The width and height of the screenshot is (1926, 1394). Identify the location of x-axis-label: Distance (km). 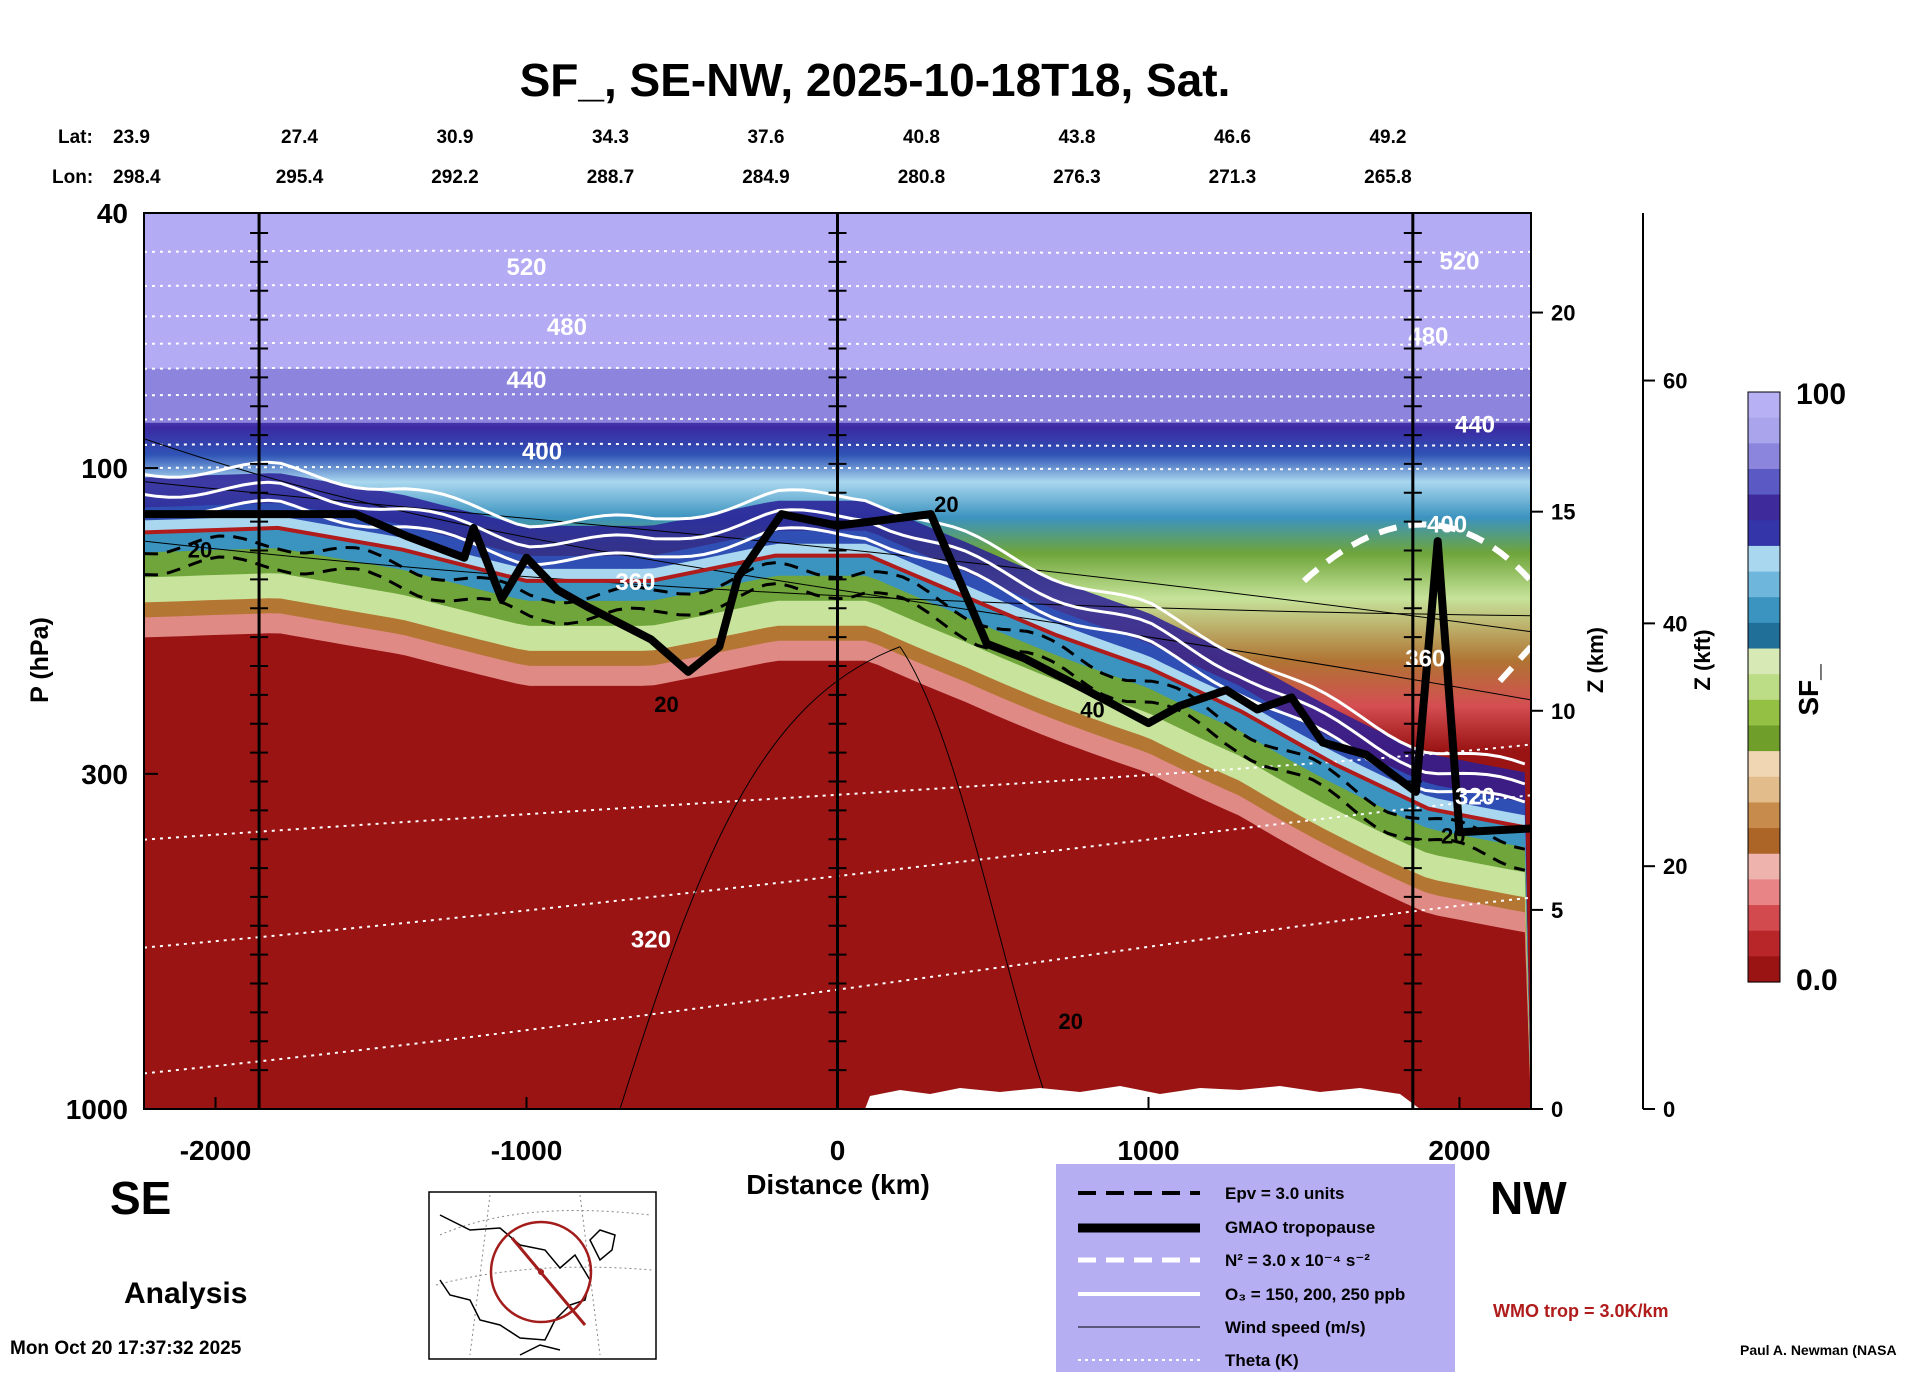
(838, 1184).